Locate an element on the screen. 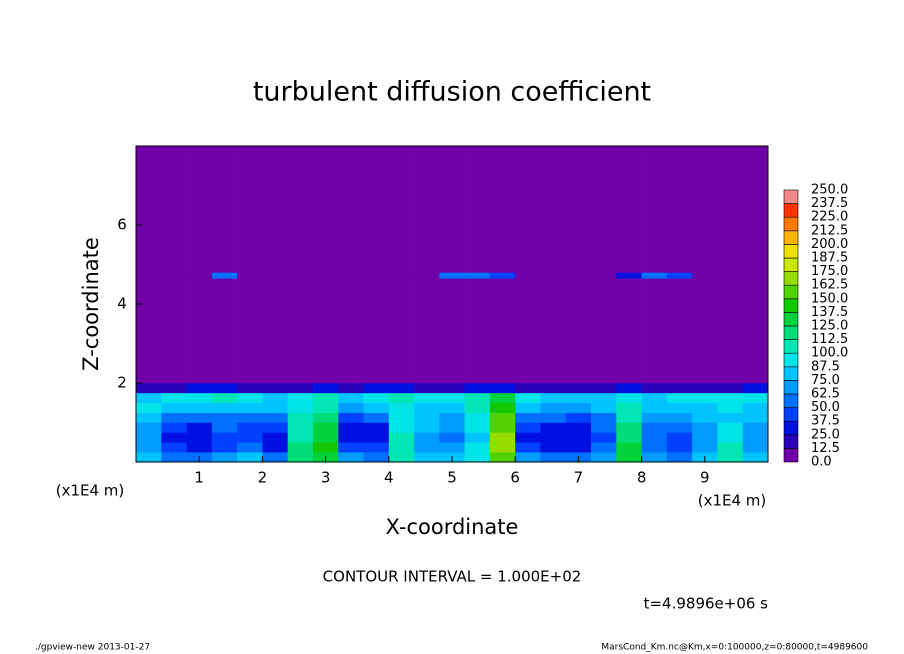 The image size is (904, 654). colorbar-label: 0.0 is located at coordinates (821, 462).